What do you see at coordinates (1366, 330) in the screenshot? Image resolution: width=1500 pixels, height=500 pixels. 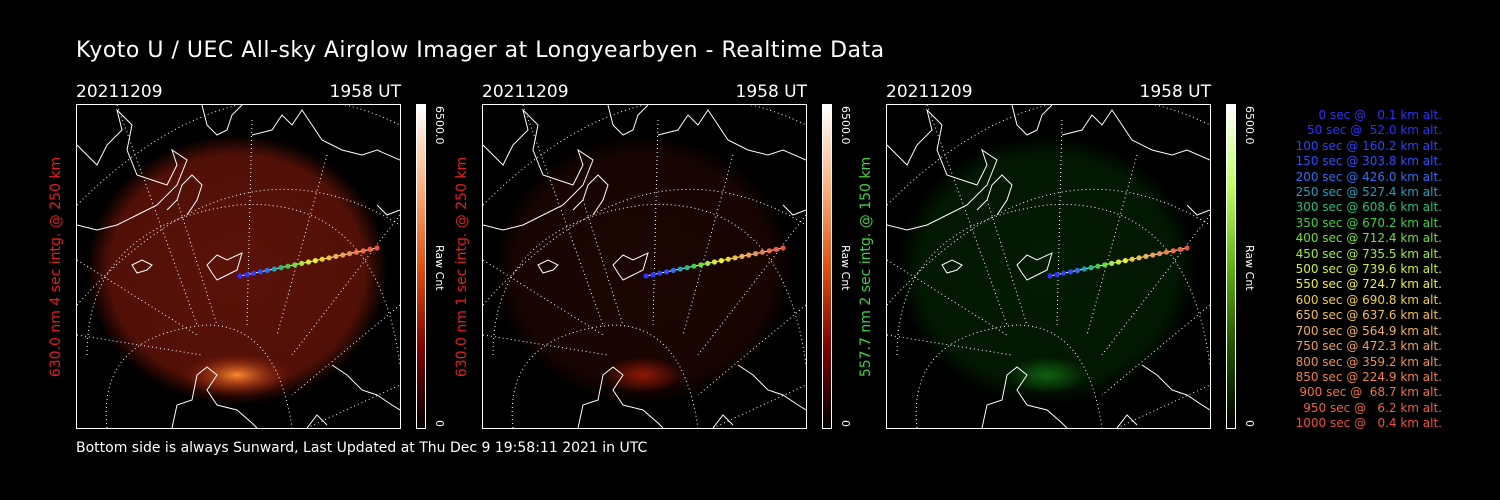 I see `legend-row: 700 sec @ 564.9 km alt.` at bounding box center [1366, 330].